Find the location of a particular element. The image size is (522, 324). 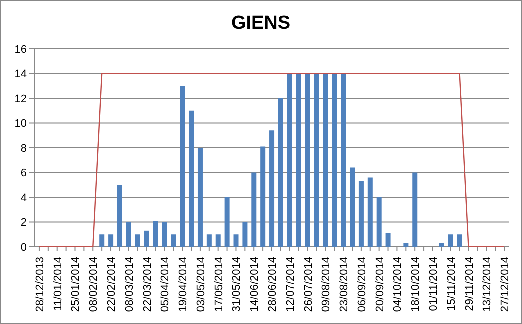

x-tick-label: 22/02/2014 is located at coordinates (112, 284).